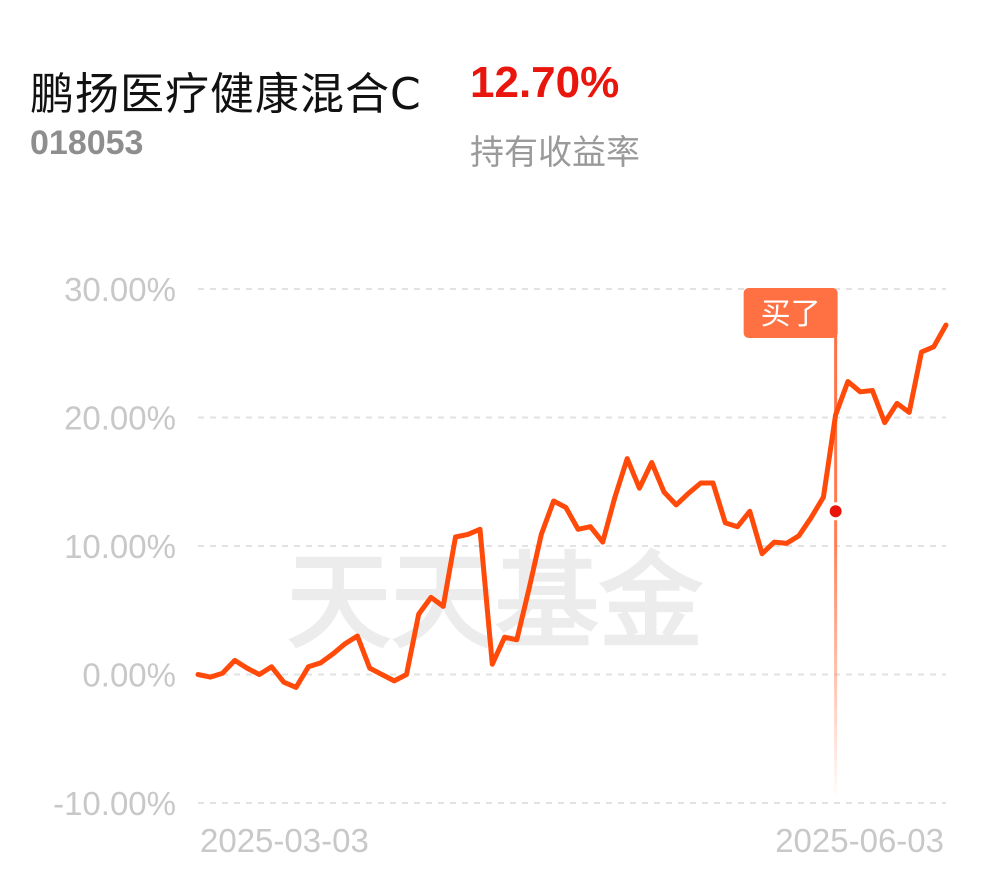 The height and width of the screenshot is (878, 990). What do you see at coordinates (790, 544) in the screenshot?
I see `buy-marker: 买了` at bounding box center [790, 544].